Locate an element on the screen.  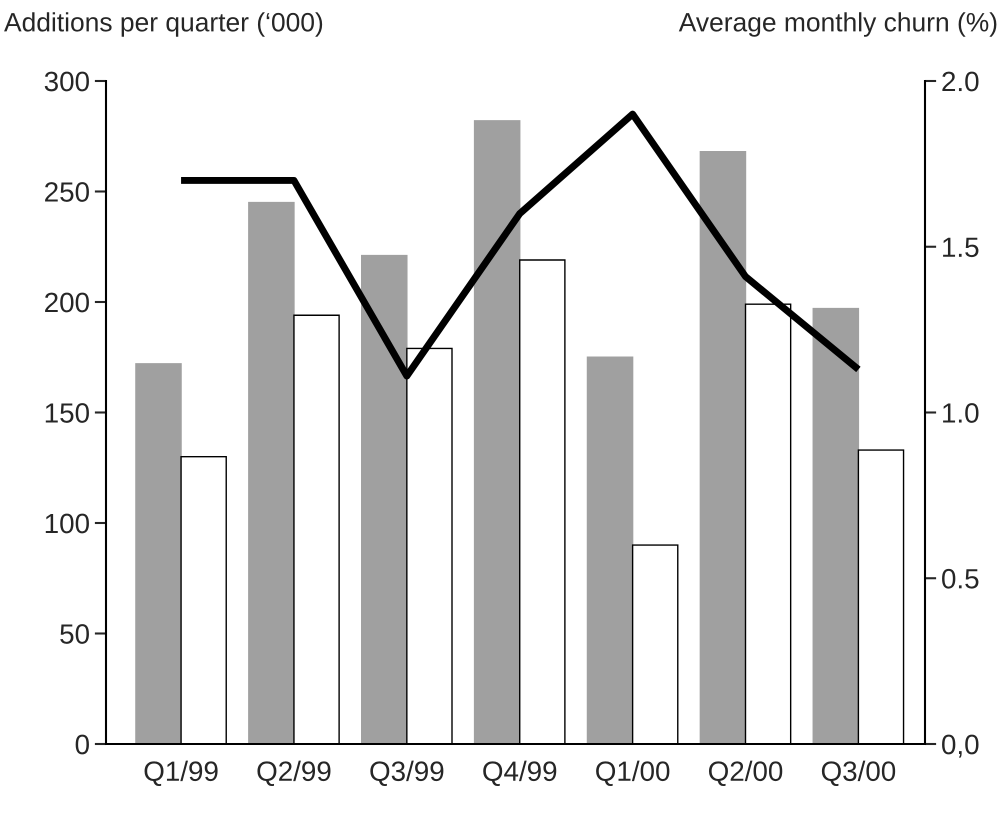
y-axis-title: Additions per quarter (‘000) is located at coordinates (163, 24).